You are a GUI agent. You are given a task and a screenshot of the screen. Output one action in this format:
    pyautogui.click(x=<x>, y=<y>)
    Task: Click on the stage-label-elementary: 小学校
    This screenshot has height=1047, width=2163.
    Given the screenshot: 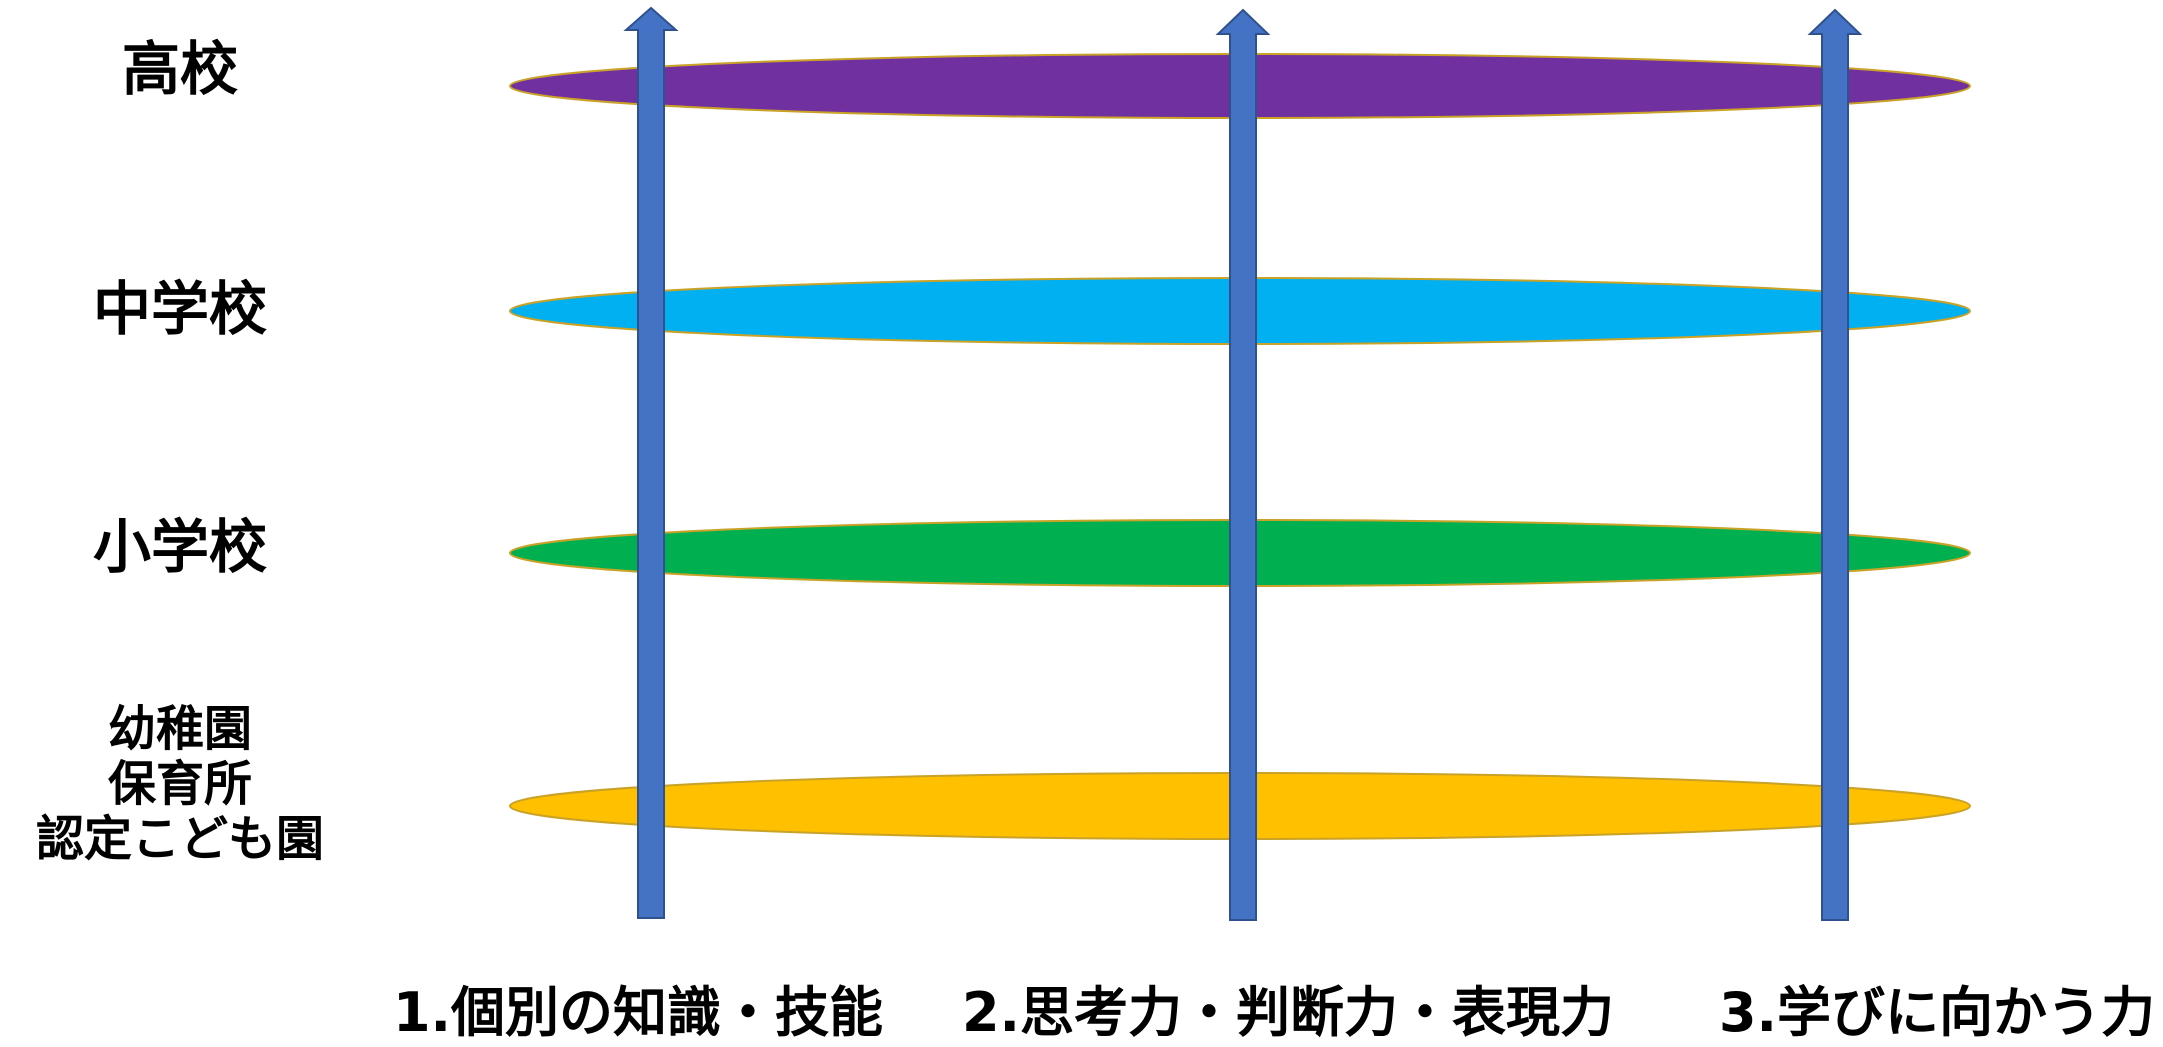 What is the action you would take?
    pyautogui.click(x=180, y=547)
    